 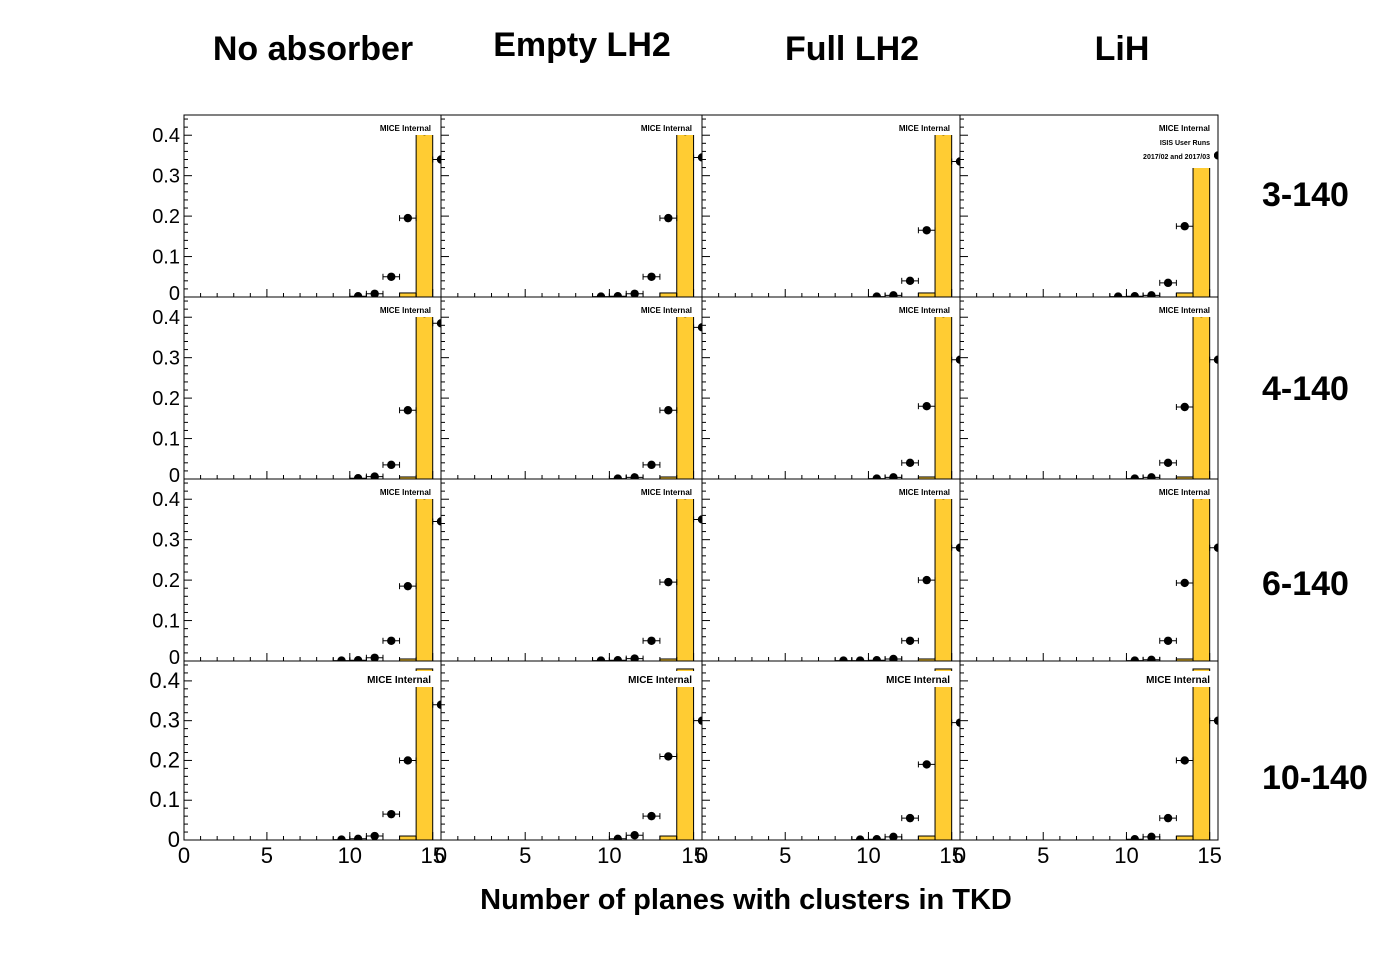 I want to click on row-label-10-140: 10-140, so click(x=1315, y=778).